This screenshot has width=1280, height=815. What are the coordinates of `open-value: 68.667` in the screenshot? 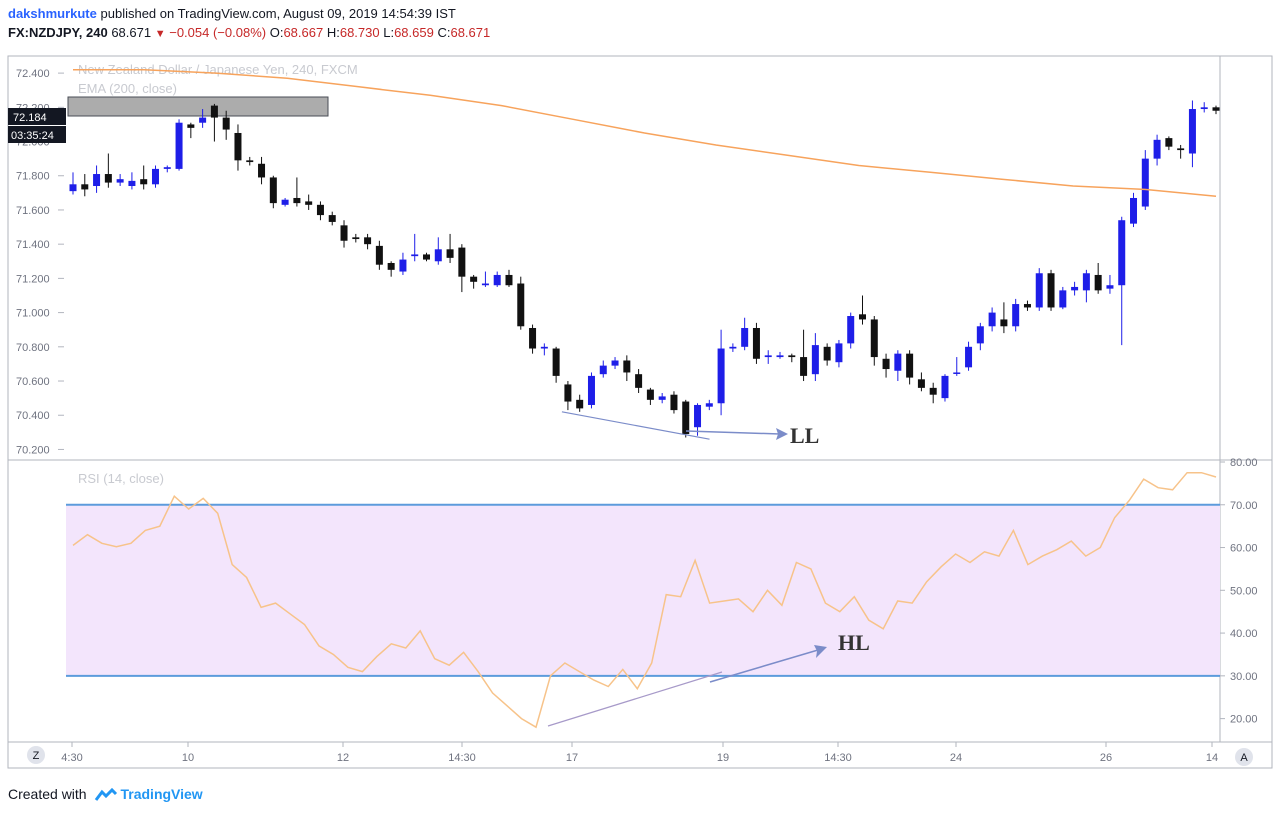 It's located at (303, 32).